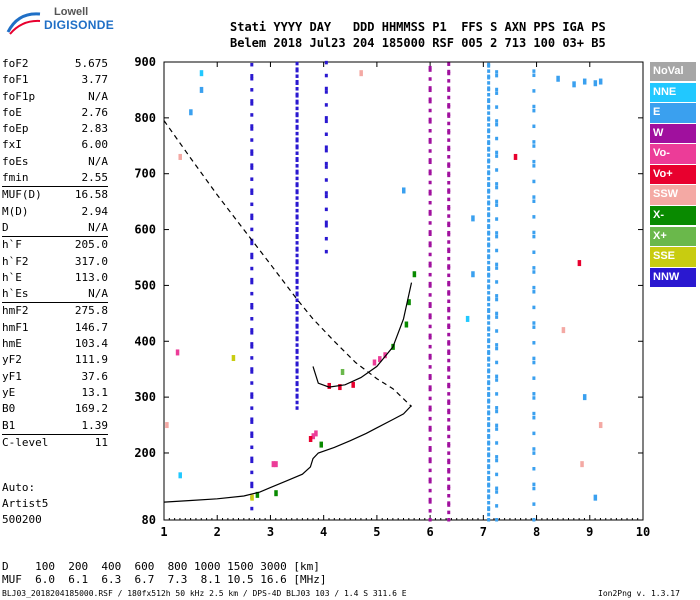  I want to click on param-label: fxI, so click(12, 145).